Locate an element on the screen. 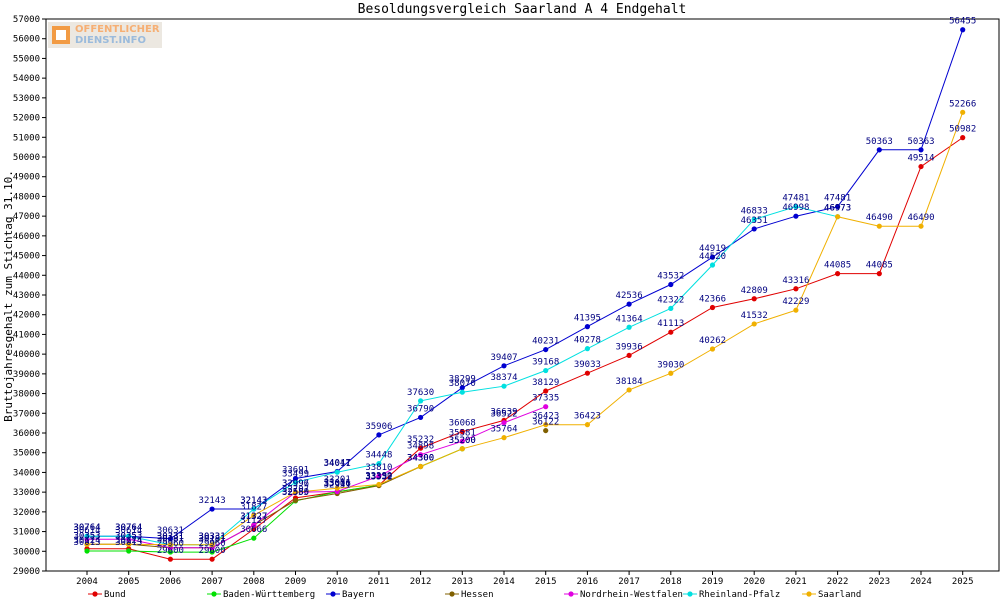 Image resolution: width=1000 pixels, height=600 pixels. y-tick-label: 36000 is located at coordinates (26, 434).